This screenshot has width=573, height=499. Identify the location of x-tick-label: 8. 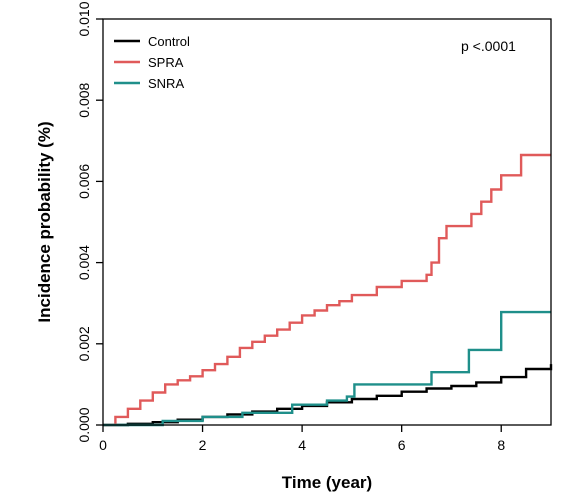
(501, 445).